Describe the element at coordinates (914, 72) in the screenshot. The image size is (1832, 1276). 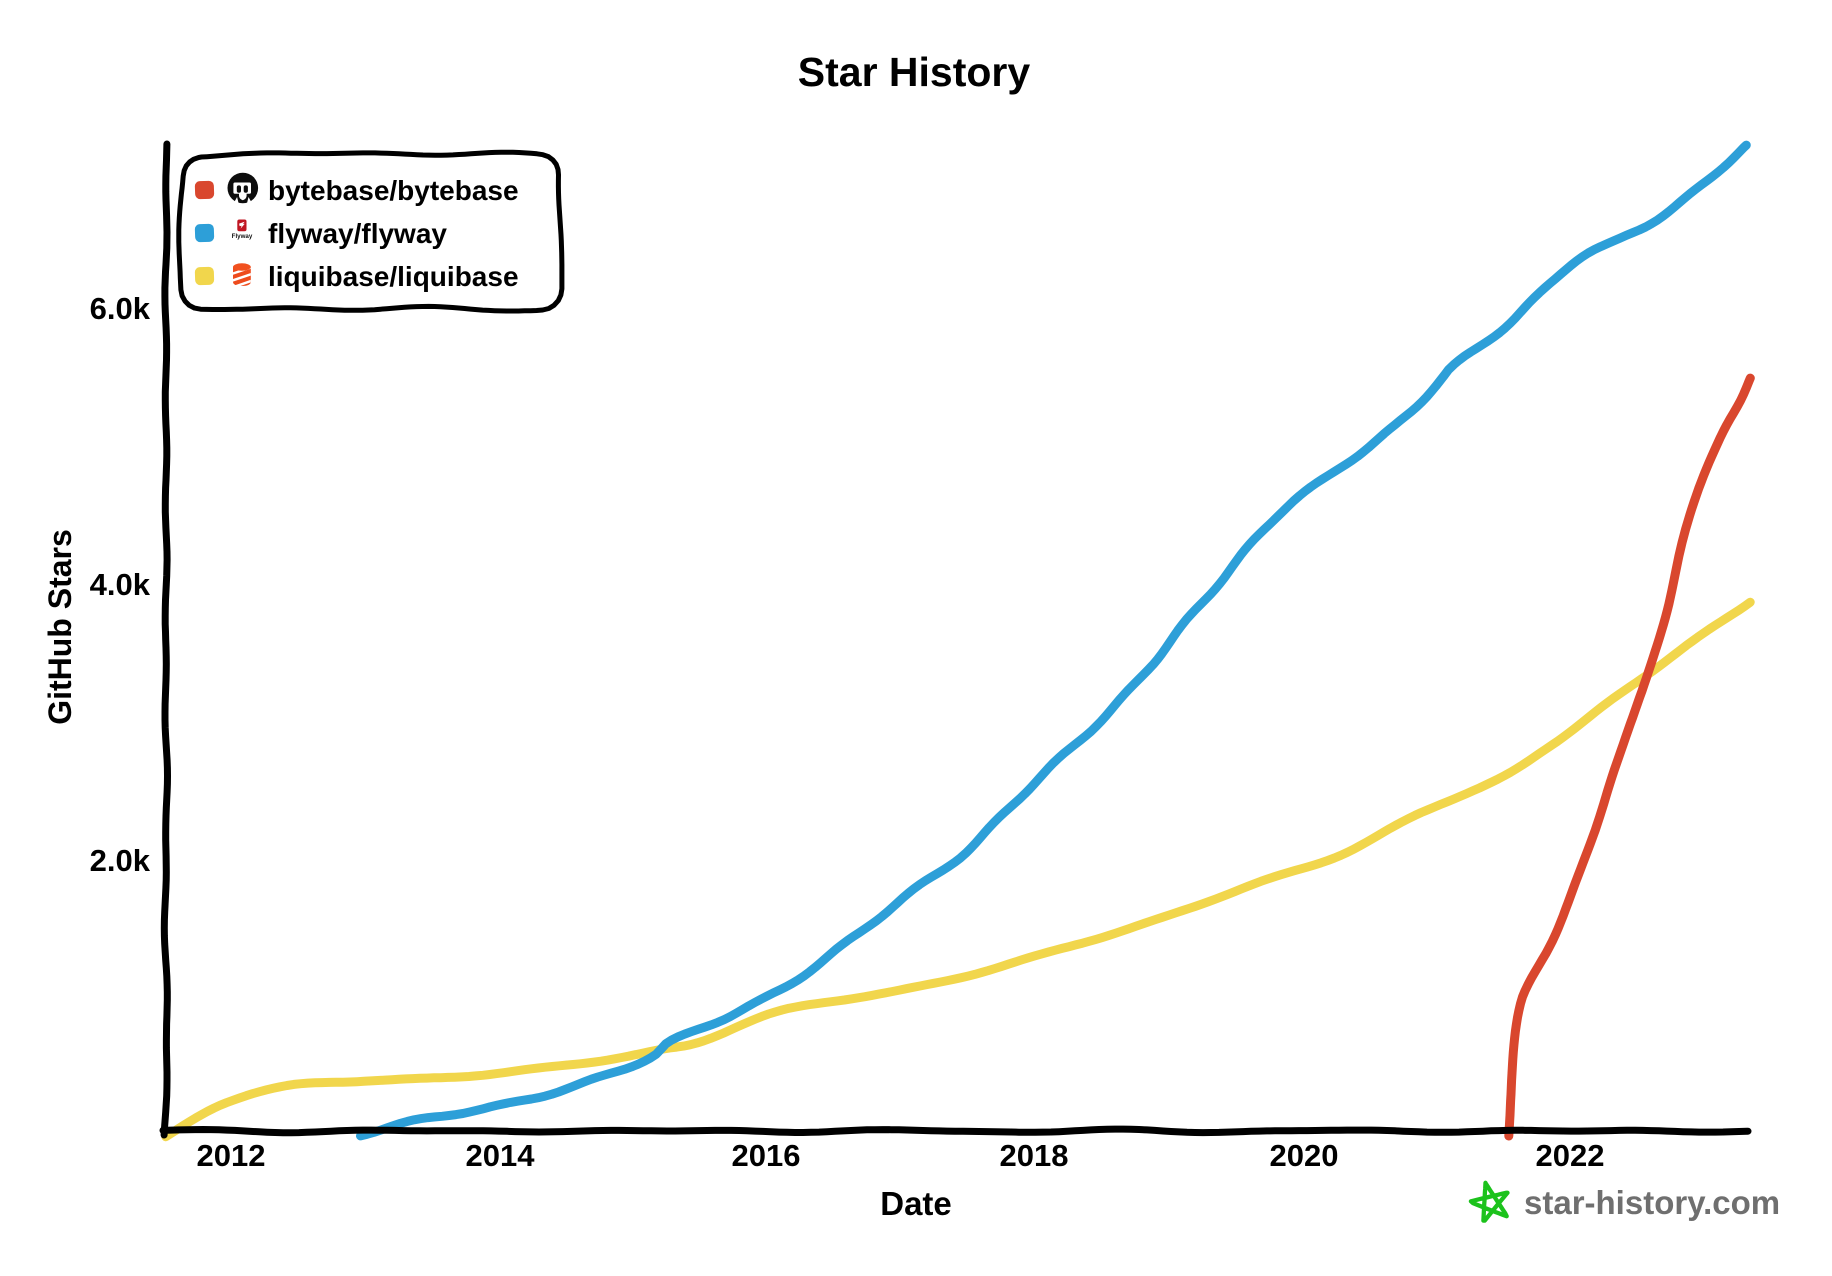
I see `svg-text: Star History` at that location.